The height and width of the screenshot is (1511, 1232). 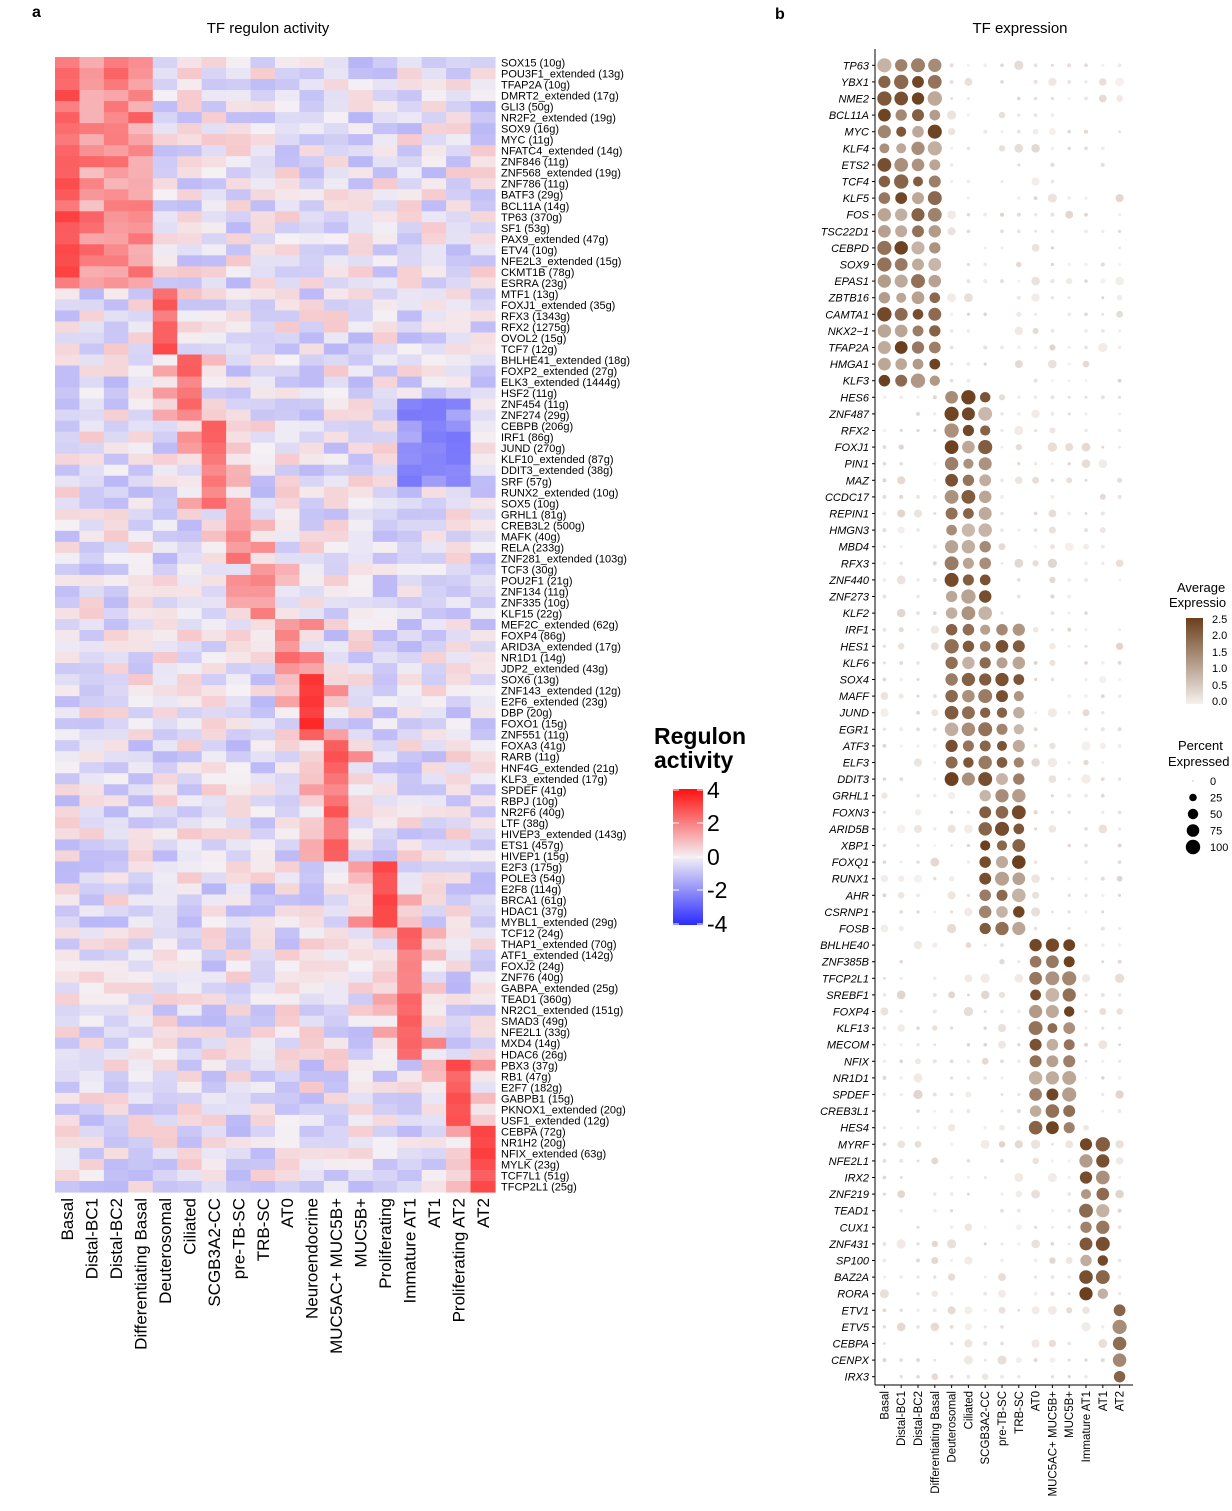 What do you see at coordinates (849, 515) in the screenshot?
I see `dotplot-gene-label: REPIN1` at bounding box center [849, 515].